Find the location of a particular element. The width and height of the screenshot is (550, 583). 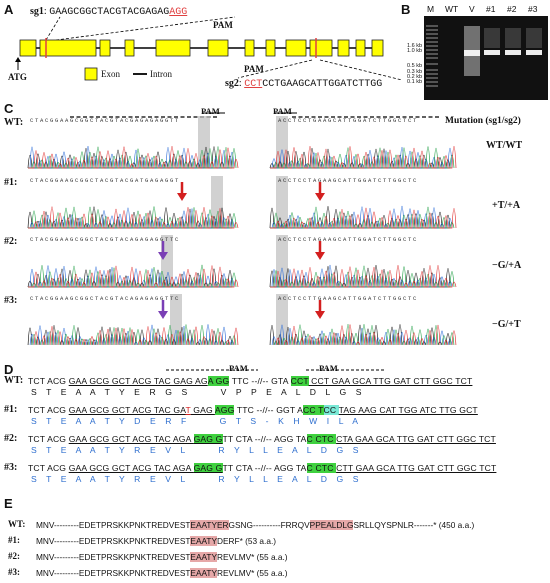

atg-label: ATG is located at coordinates (17, 77).